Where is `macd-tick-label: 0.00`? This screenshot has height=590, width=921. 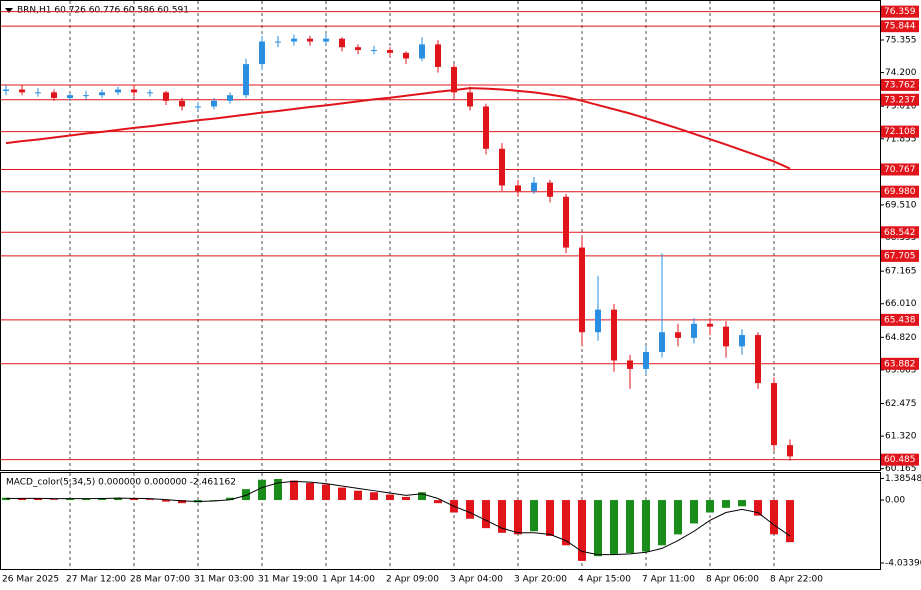
macd-tick-label: 0.00 is located at coordinates (895, 501).